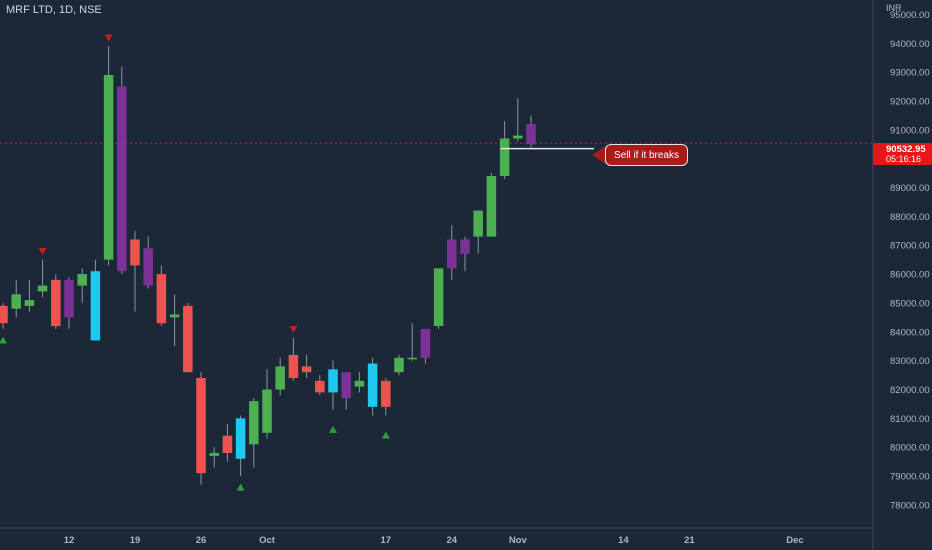 The width and height of the screenshot is (932, 550). I want to click on time-tick-label: Nov, so click(518, 540).